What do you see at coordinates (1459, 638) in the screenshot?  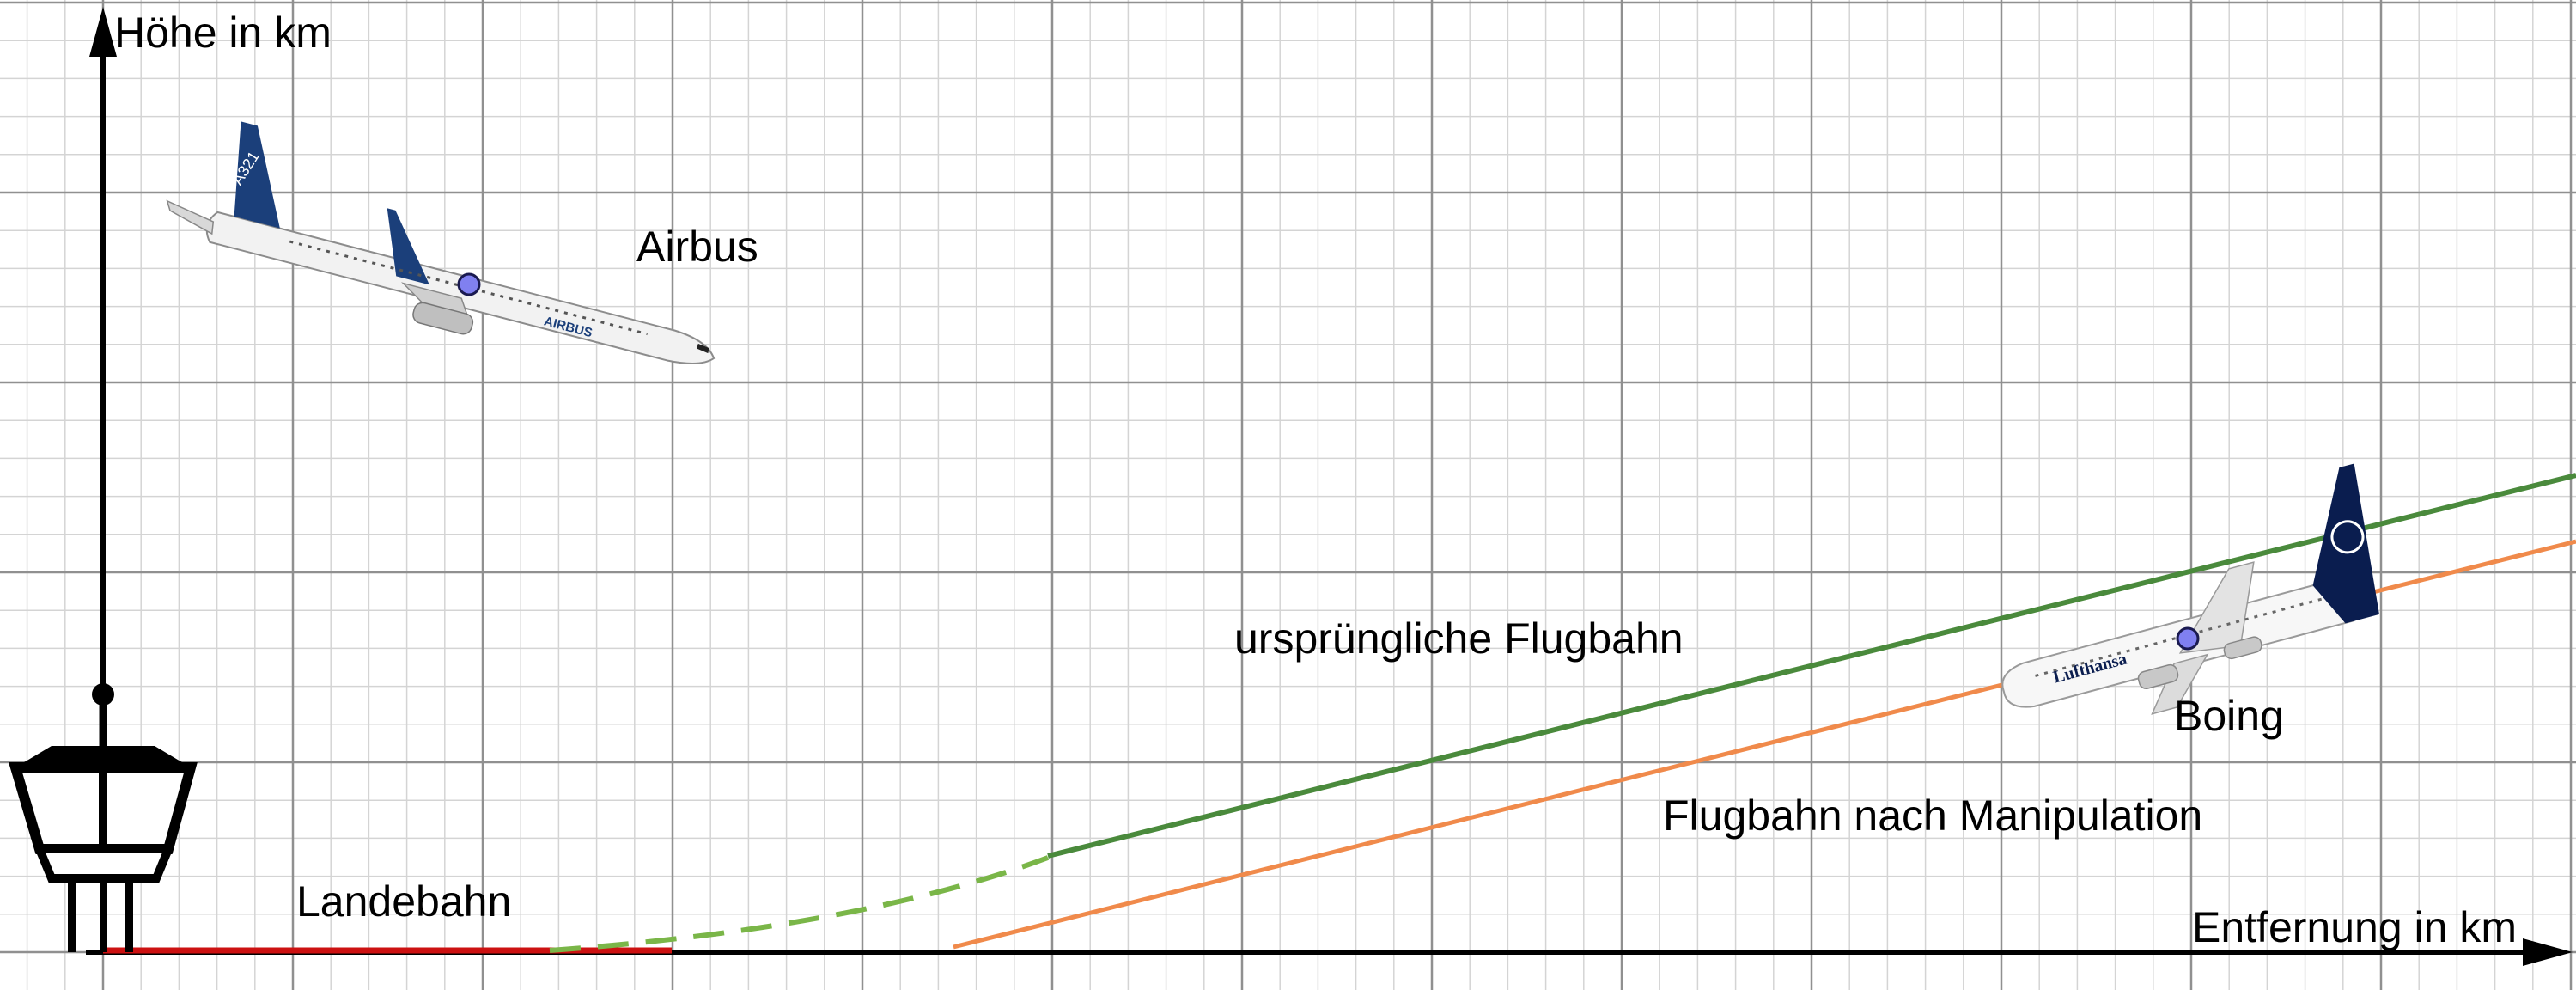 I see `original-path-label: ursprüngliche Flugbahn` at bounding box center [1459, 638].